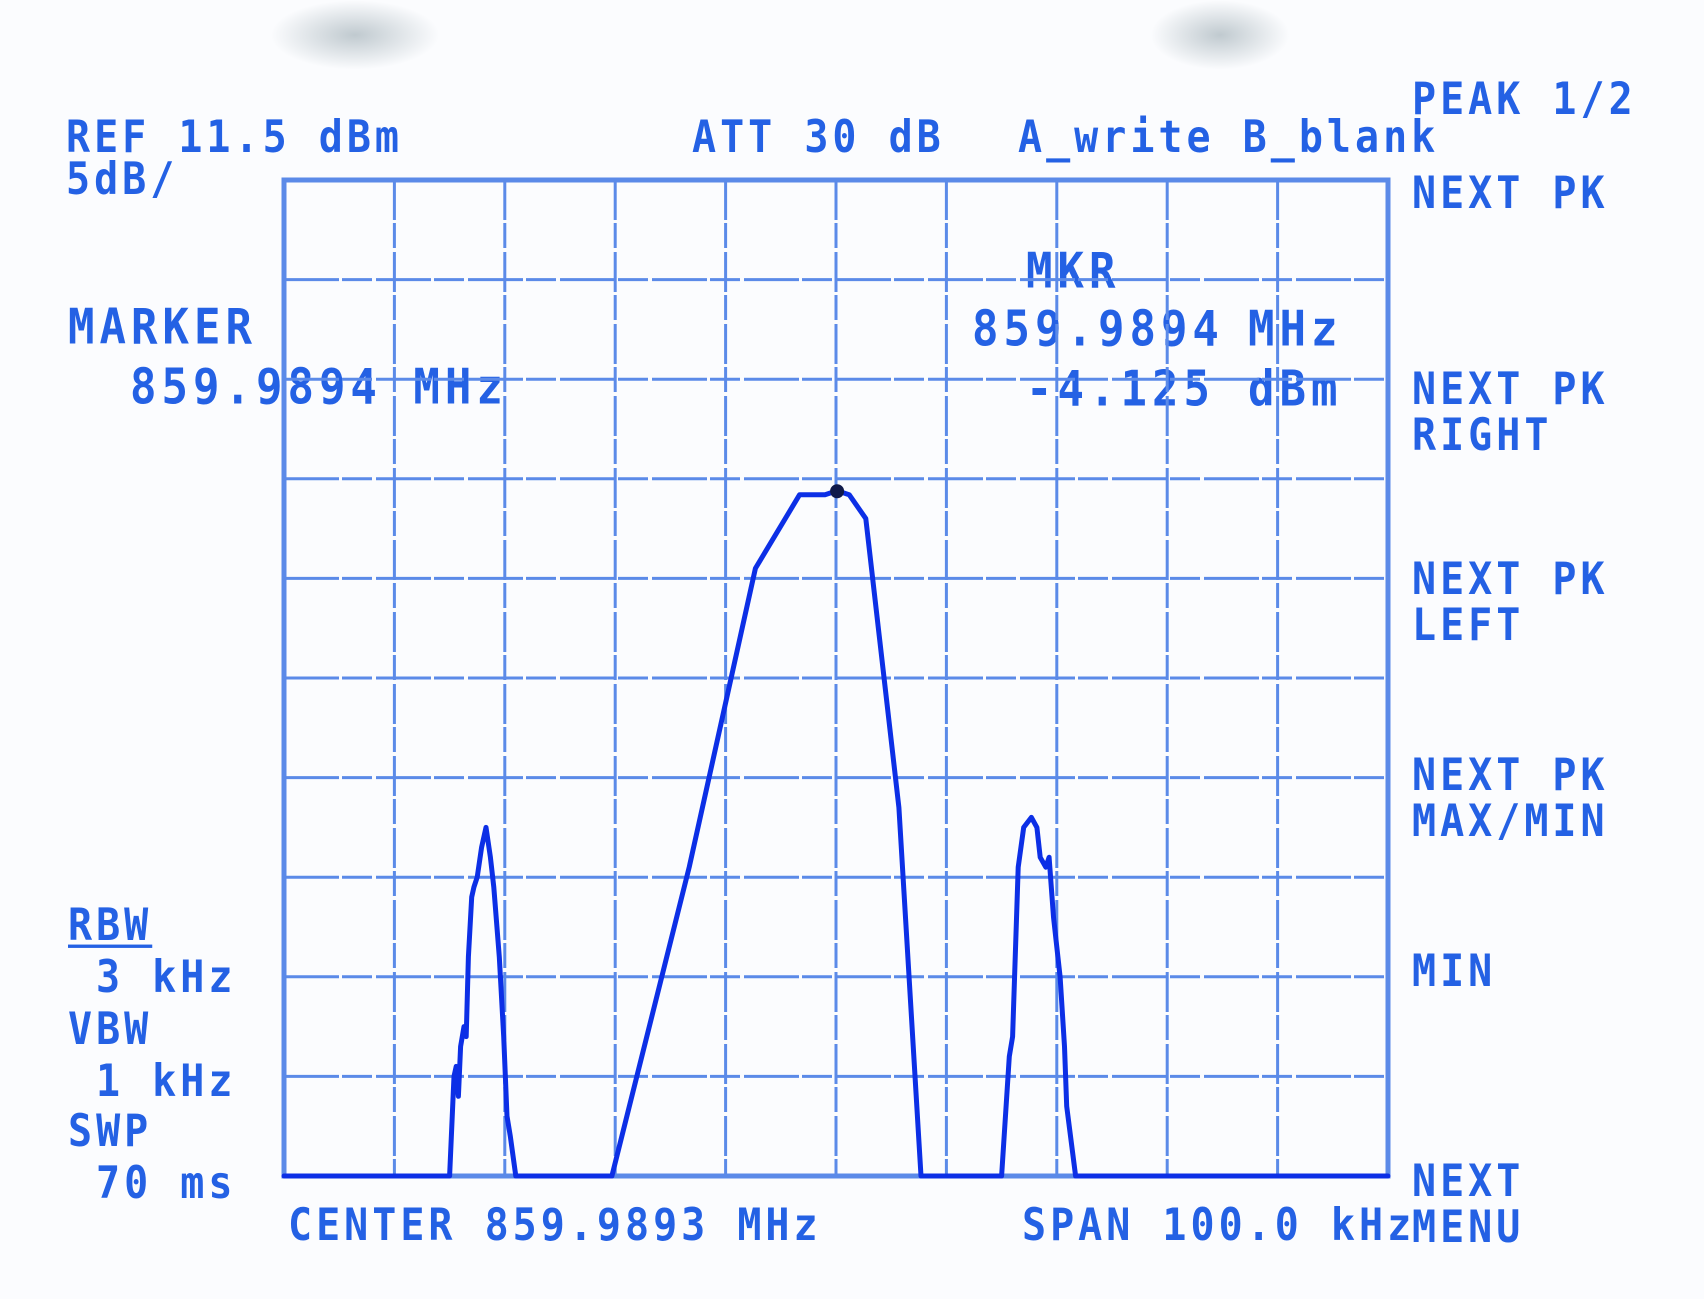 This screenshot has width=1704, height=1299. Describe the element at coordinates (162, 327) in the screenshot. I see `marker-label: MARKER` at that location.